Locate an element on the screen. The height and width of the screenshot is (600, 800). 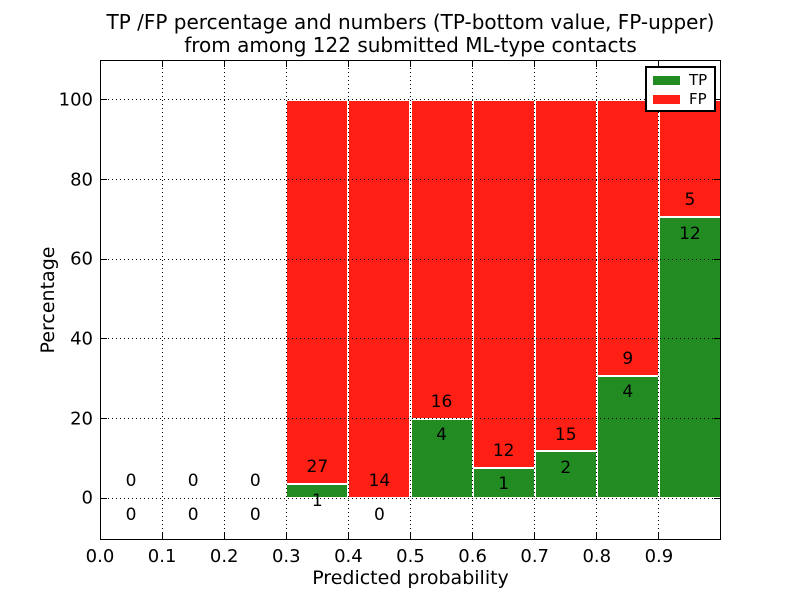
fp-count-label: 16 is located at coordinates (441, 401).